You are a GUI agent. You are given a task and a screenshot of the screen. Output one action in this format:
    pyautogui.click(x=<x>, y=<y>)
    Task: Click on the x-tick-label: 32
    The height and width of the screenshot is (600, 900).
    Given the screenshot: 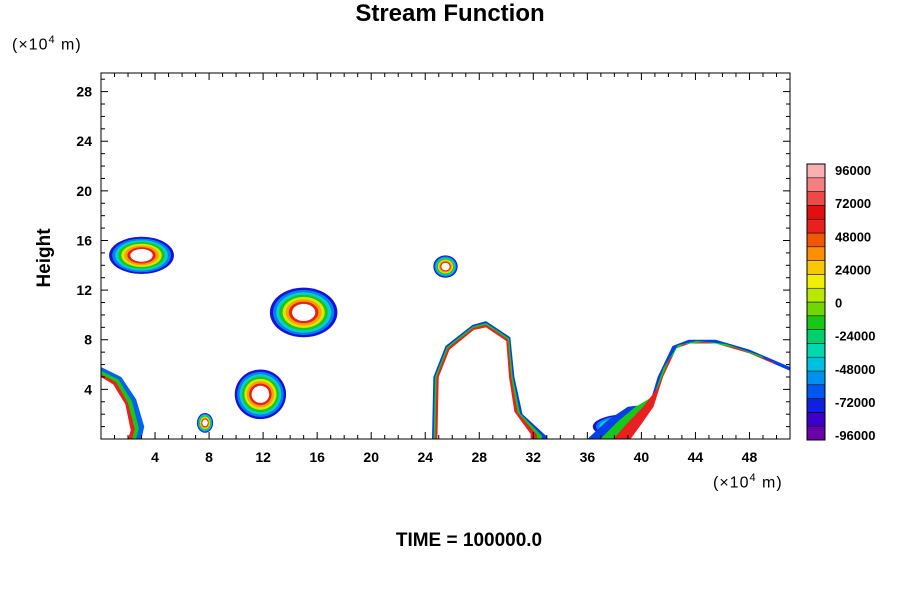 What is the action you would take?
    pyautogui.click(x=534, y=457)
    